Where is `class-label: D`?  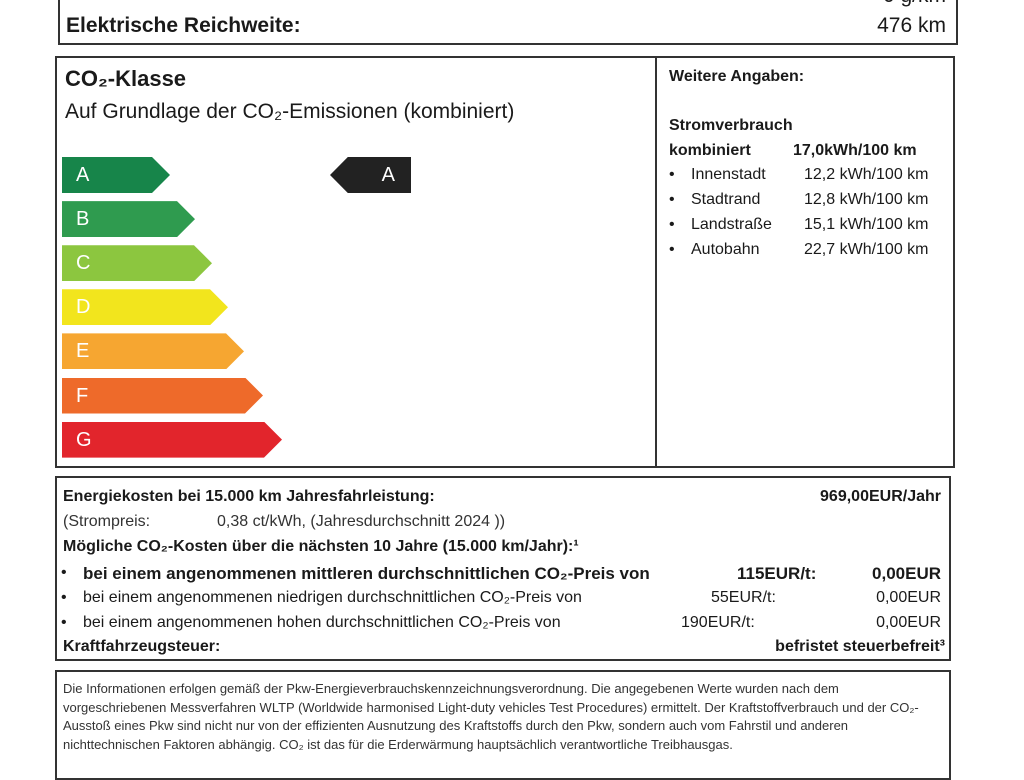 class-label: D is located at coordinates (83, 307).